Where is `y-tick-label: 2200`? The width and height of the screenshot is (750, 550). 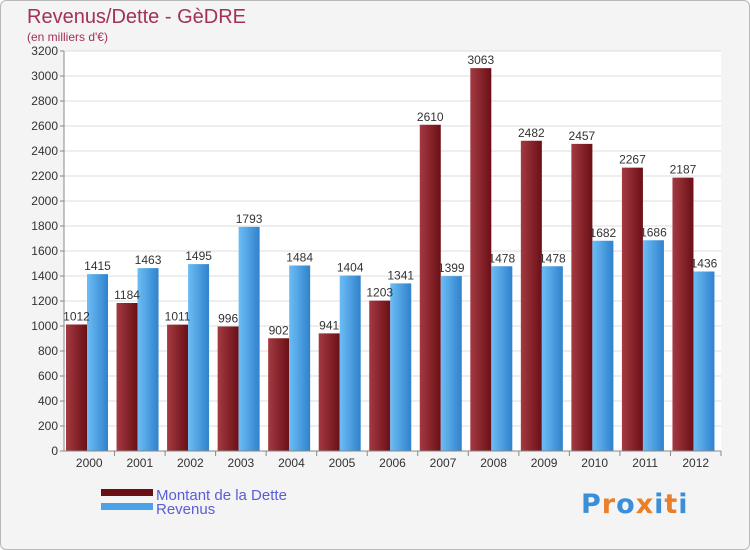 y-tick-label: 2200 is located at coordinates (44, 176).